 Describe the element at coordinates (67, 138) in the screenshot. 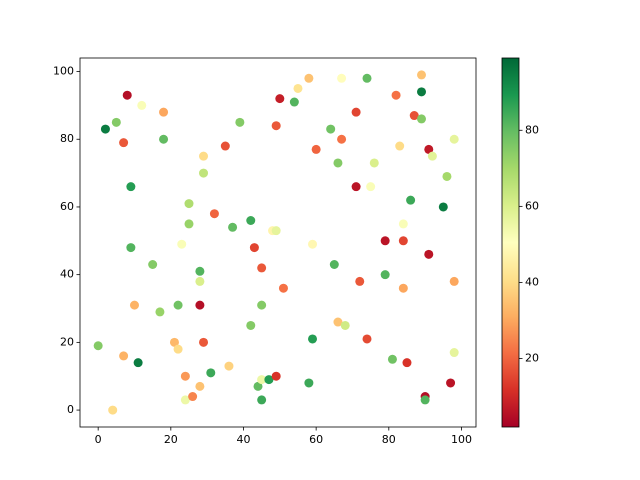

I see `y-tick-label: 80` at that location.